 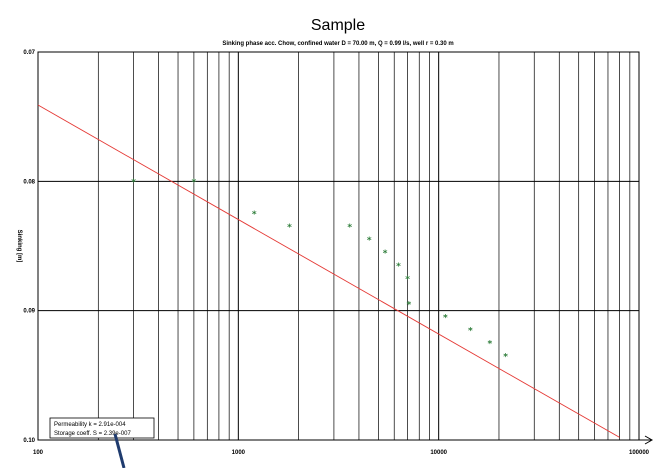 I want to click on x-tick-label: 10000, so click(x=438, y=453).